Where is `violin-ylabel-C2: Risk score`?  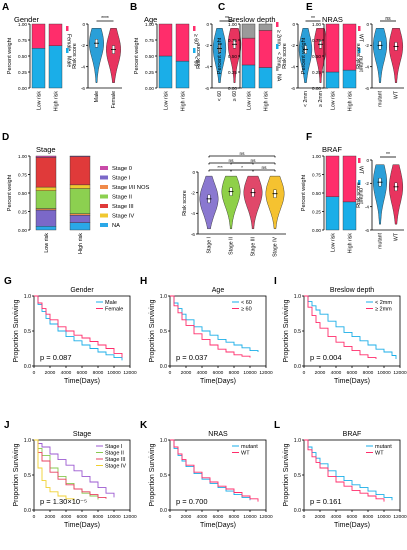 violin-ylabel-C2: Risk score is located at coordinates (285, 56).